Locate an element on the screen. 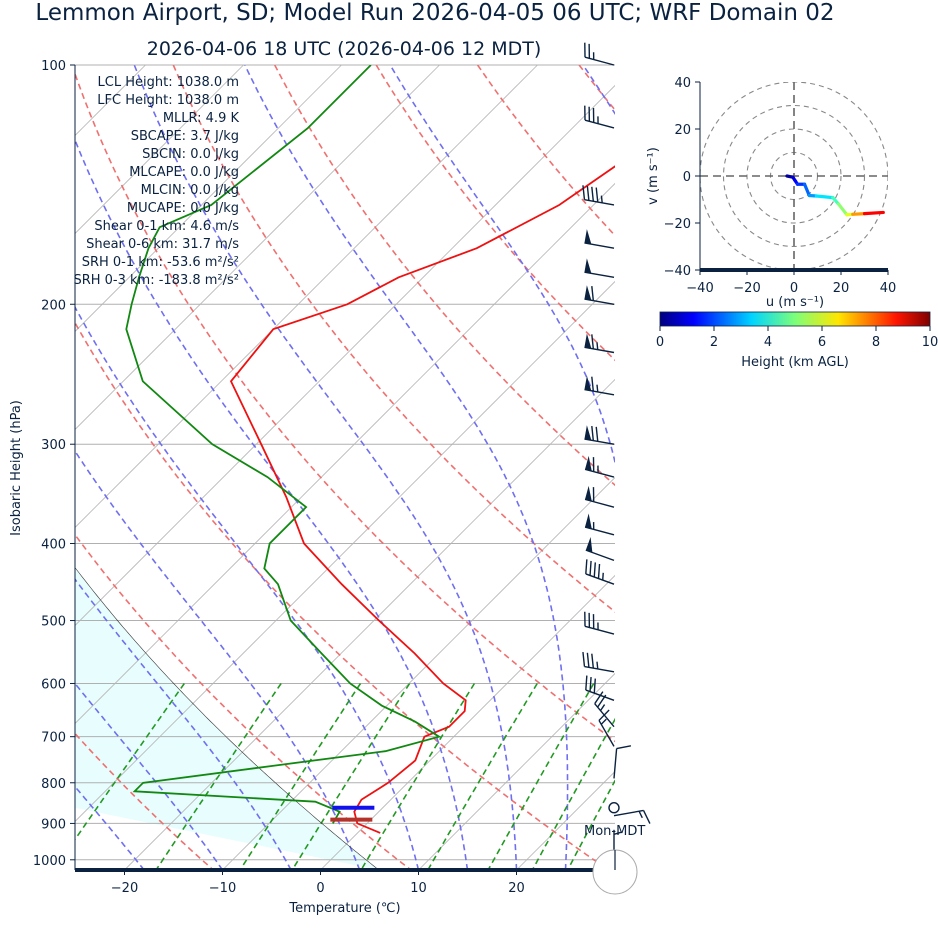  skew-y-label: Isobaric Height (hPa) is located at coordinates (16, 468).